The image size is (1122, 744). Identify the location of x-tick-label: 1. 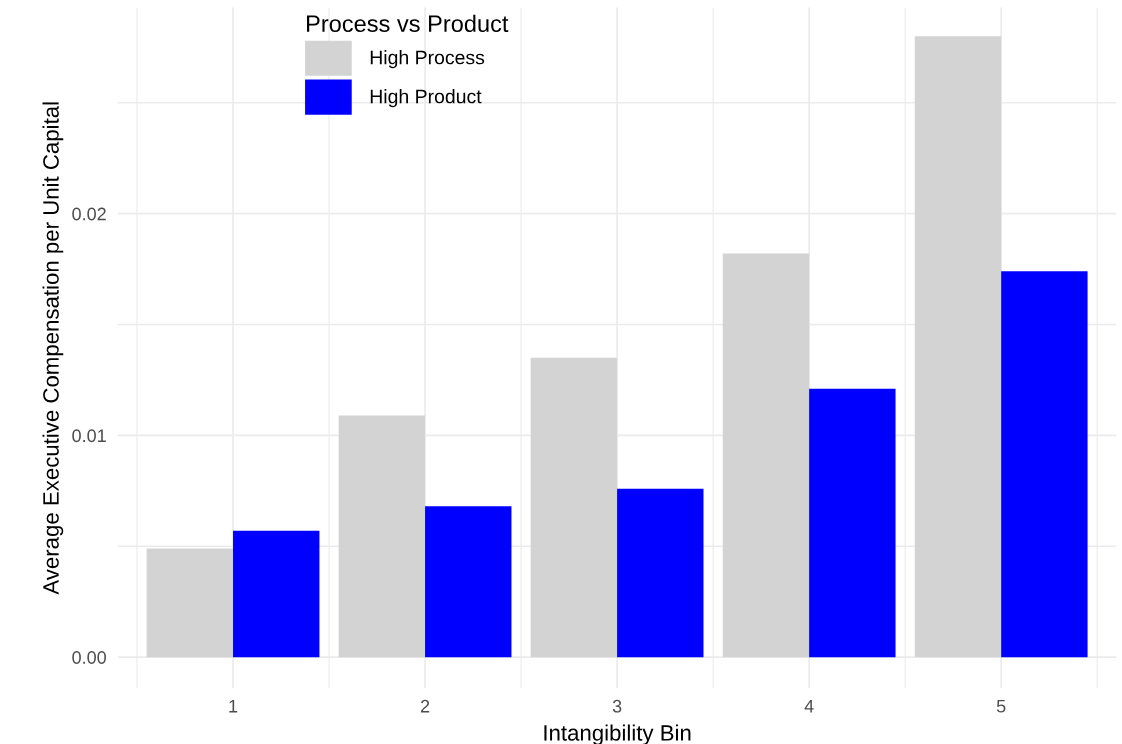
(233, 706).